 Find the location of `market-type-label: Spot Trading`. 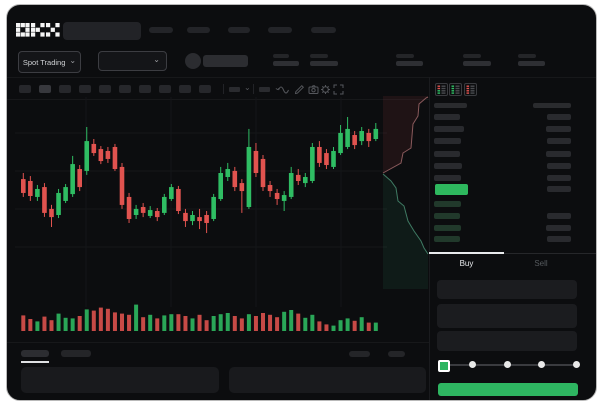

market-type-label: Spot Trading is located at coordinates (44, 62).